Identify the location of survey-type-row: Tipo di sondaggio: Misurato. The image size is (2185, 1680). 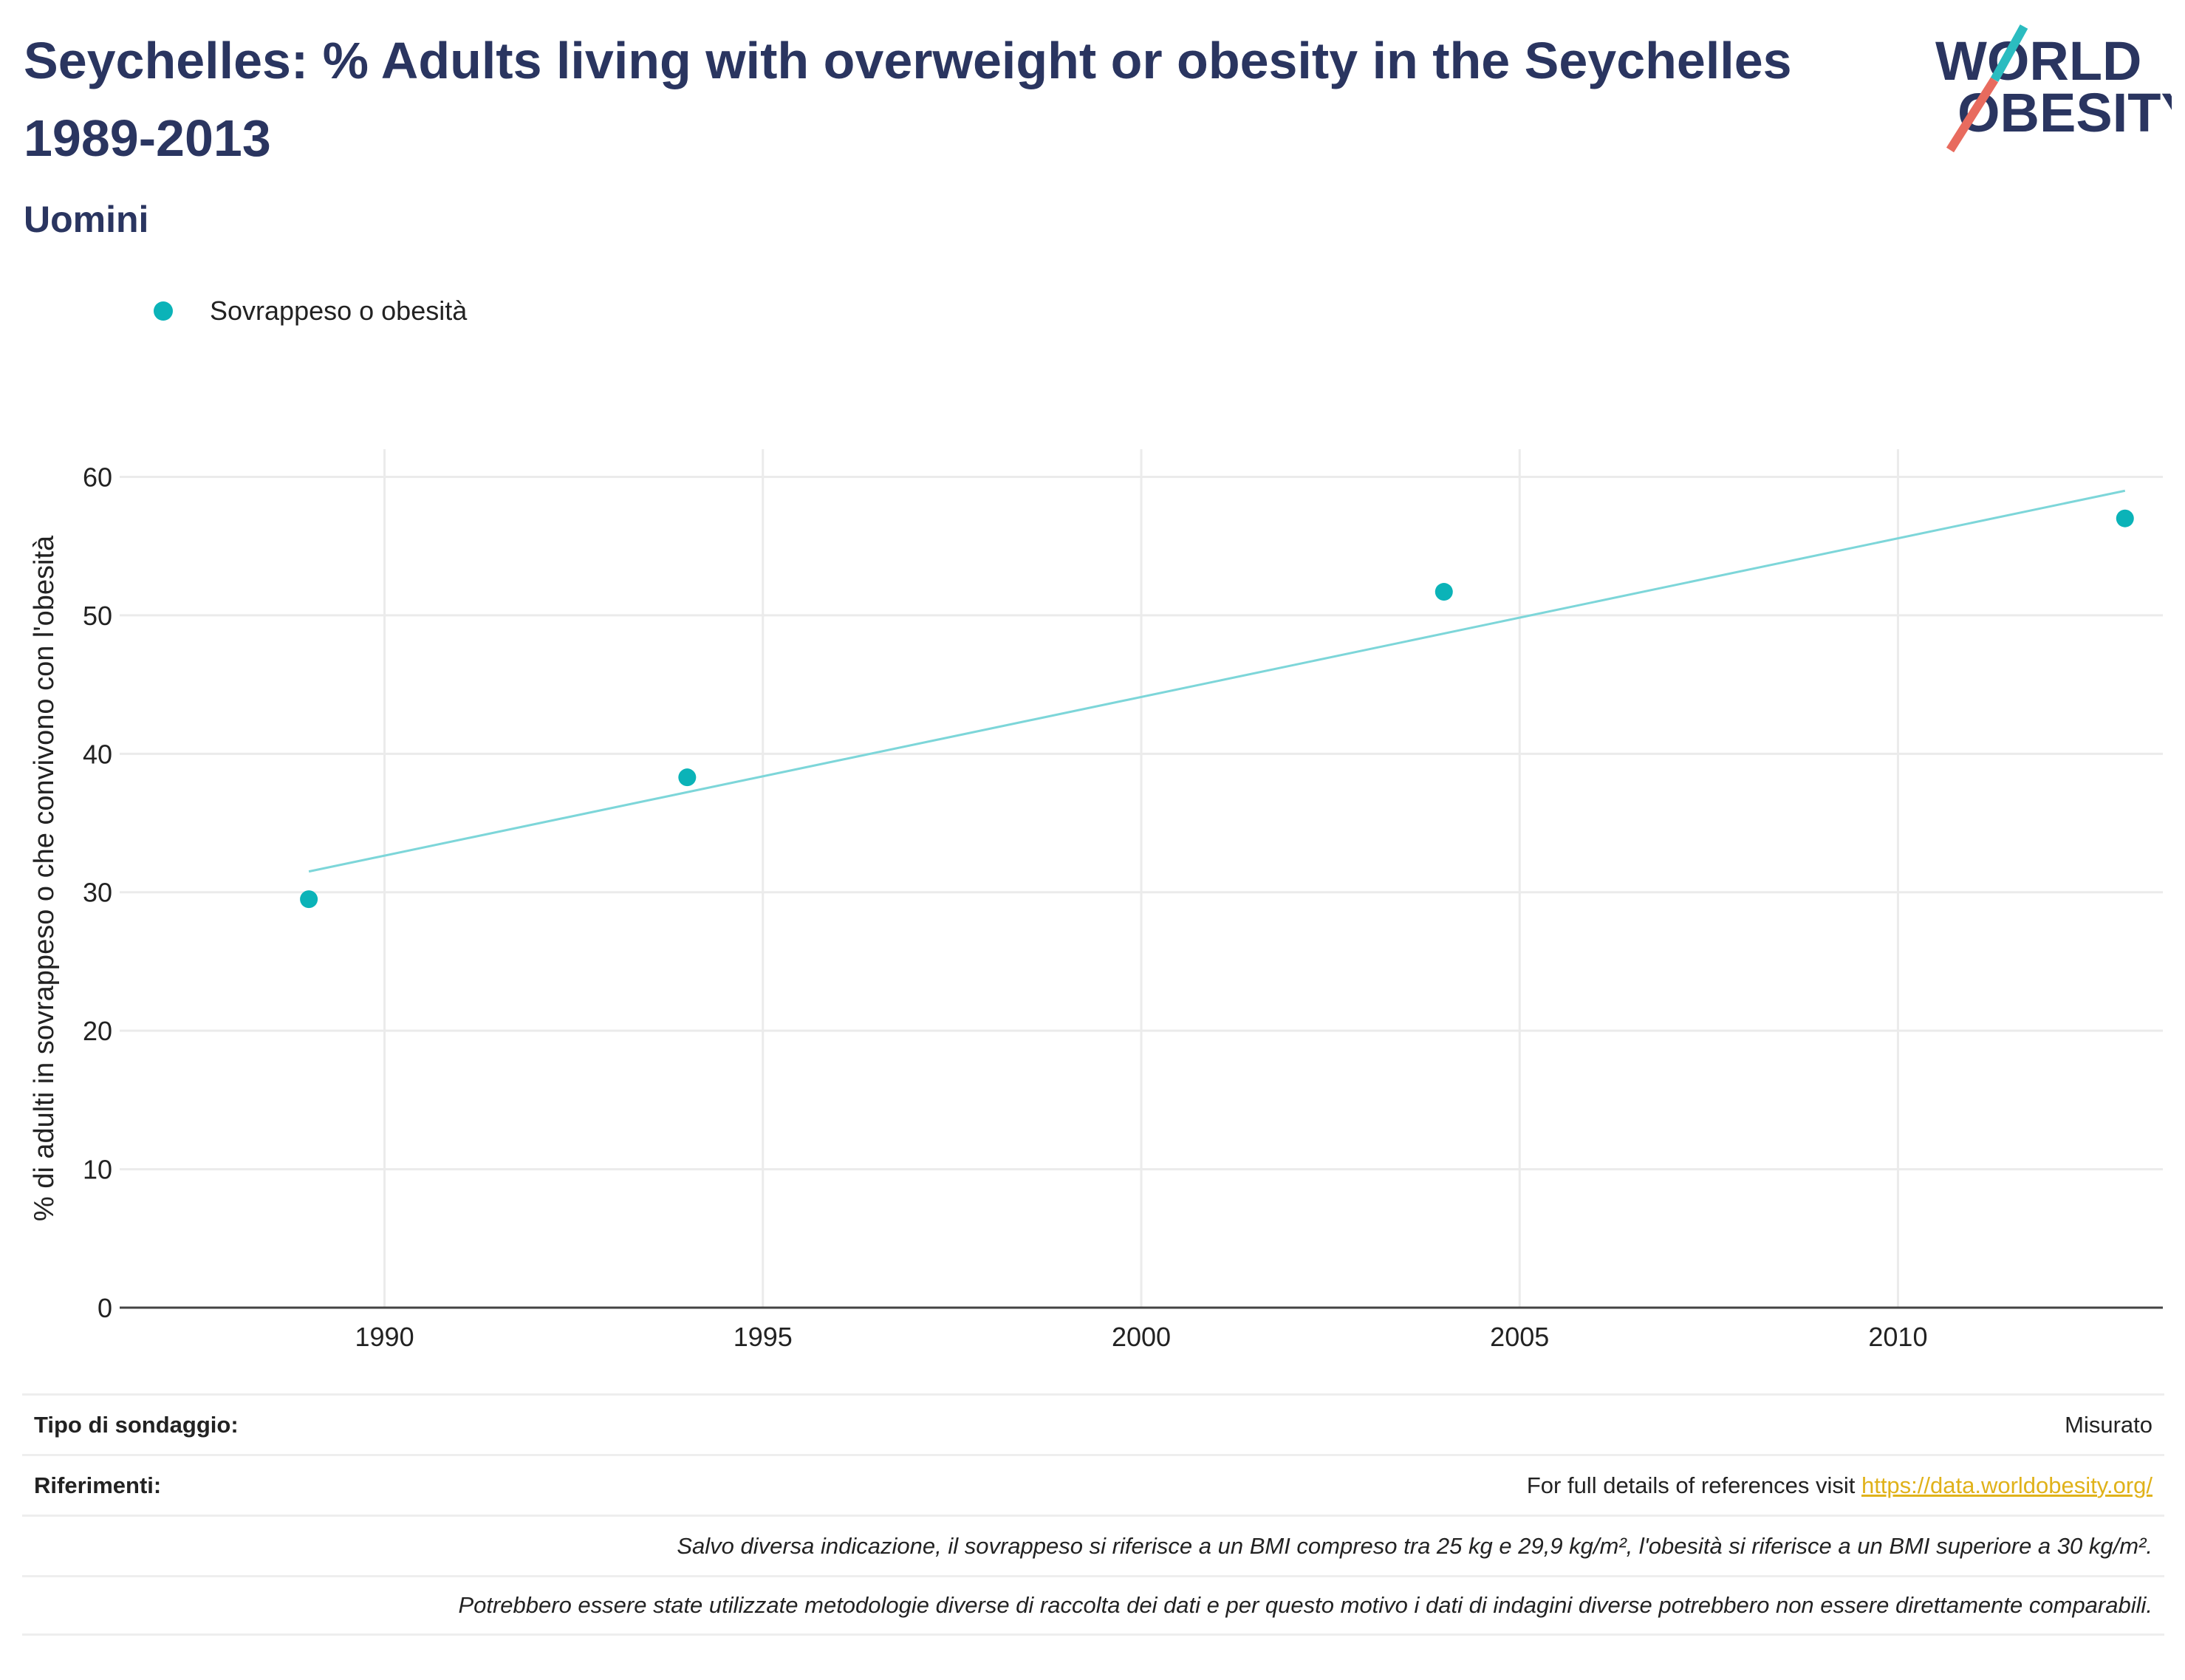
(1093, 1423).